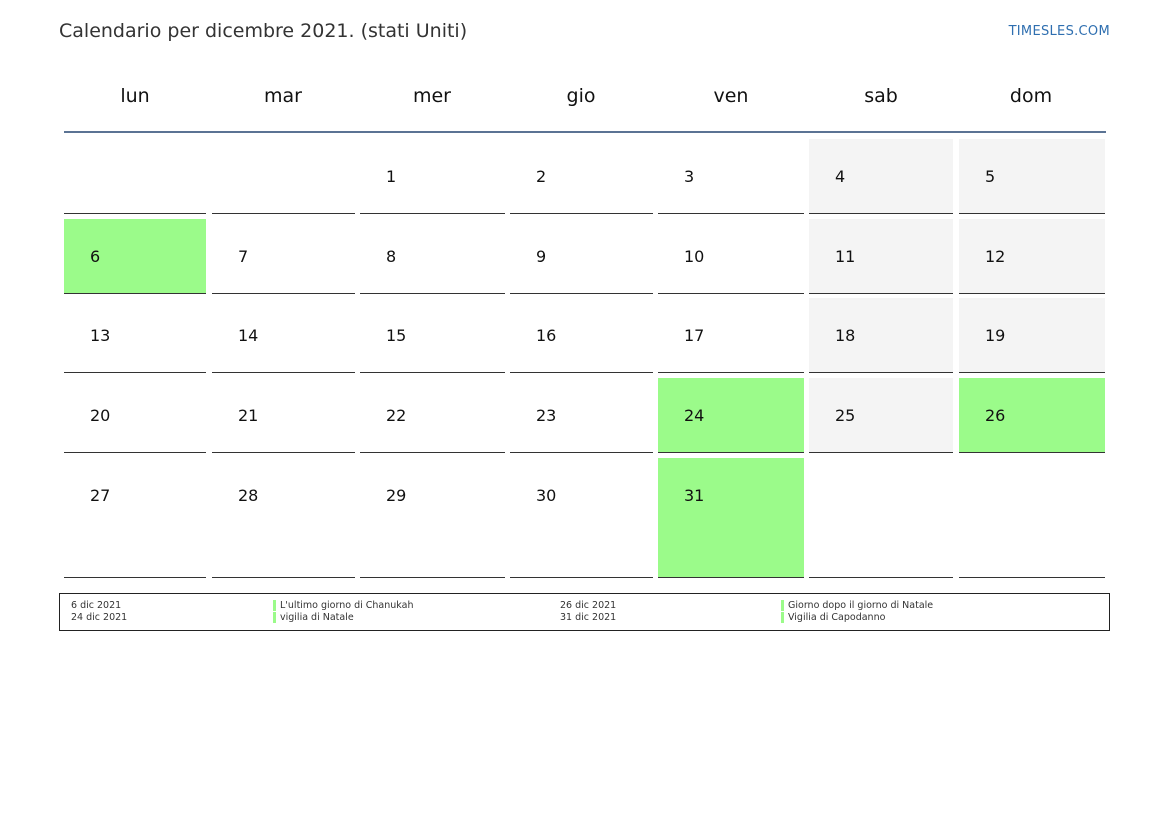  I want to click on day-number: 24, so click(694, 415).